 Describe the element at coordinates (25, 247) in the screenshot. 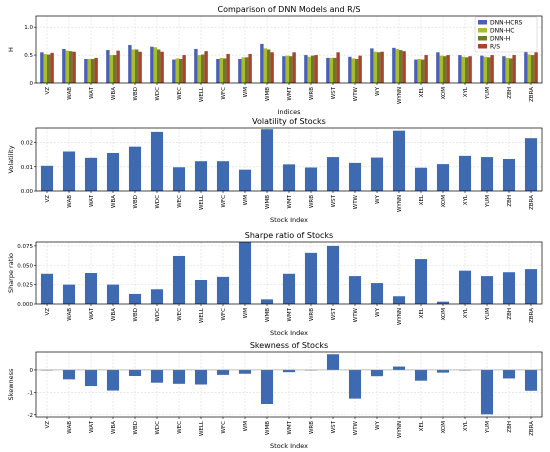

I see `panel3-ytick-label: 0.075` at that location.